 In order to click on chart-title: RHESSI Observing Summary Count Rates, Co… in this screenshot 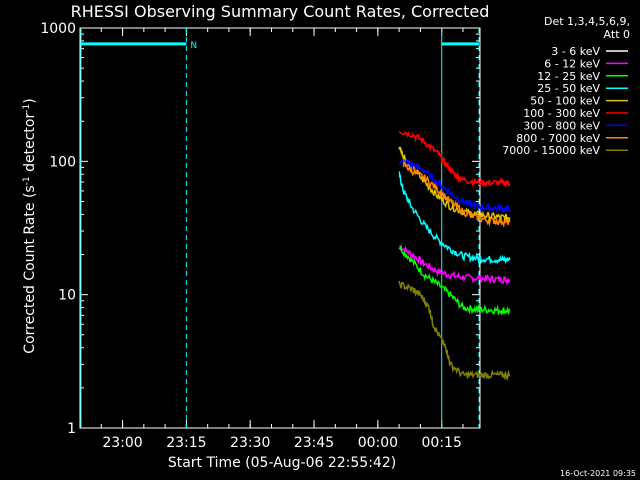, I will do `click(280, 11)`.